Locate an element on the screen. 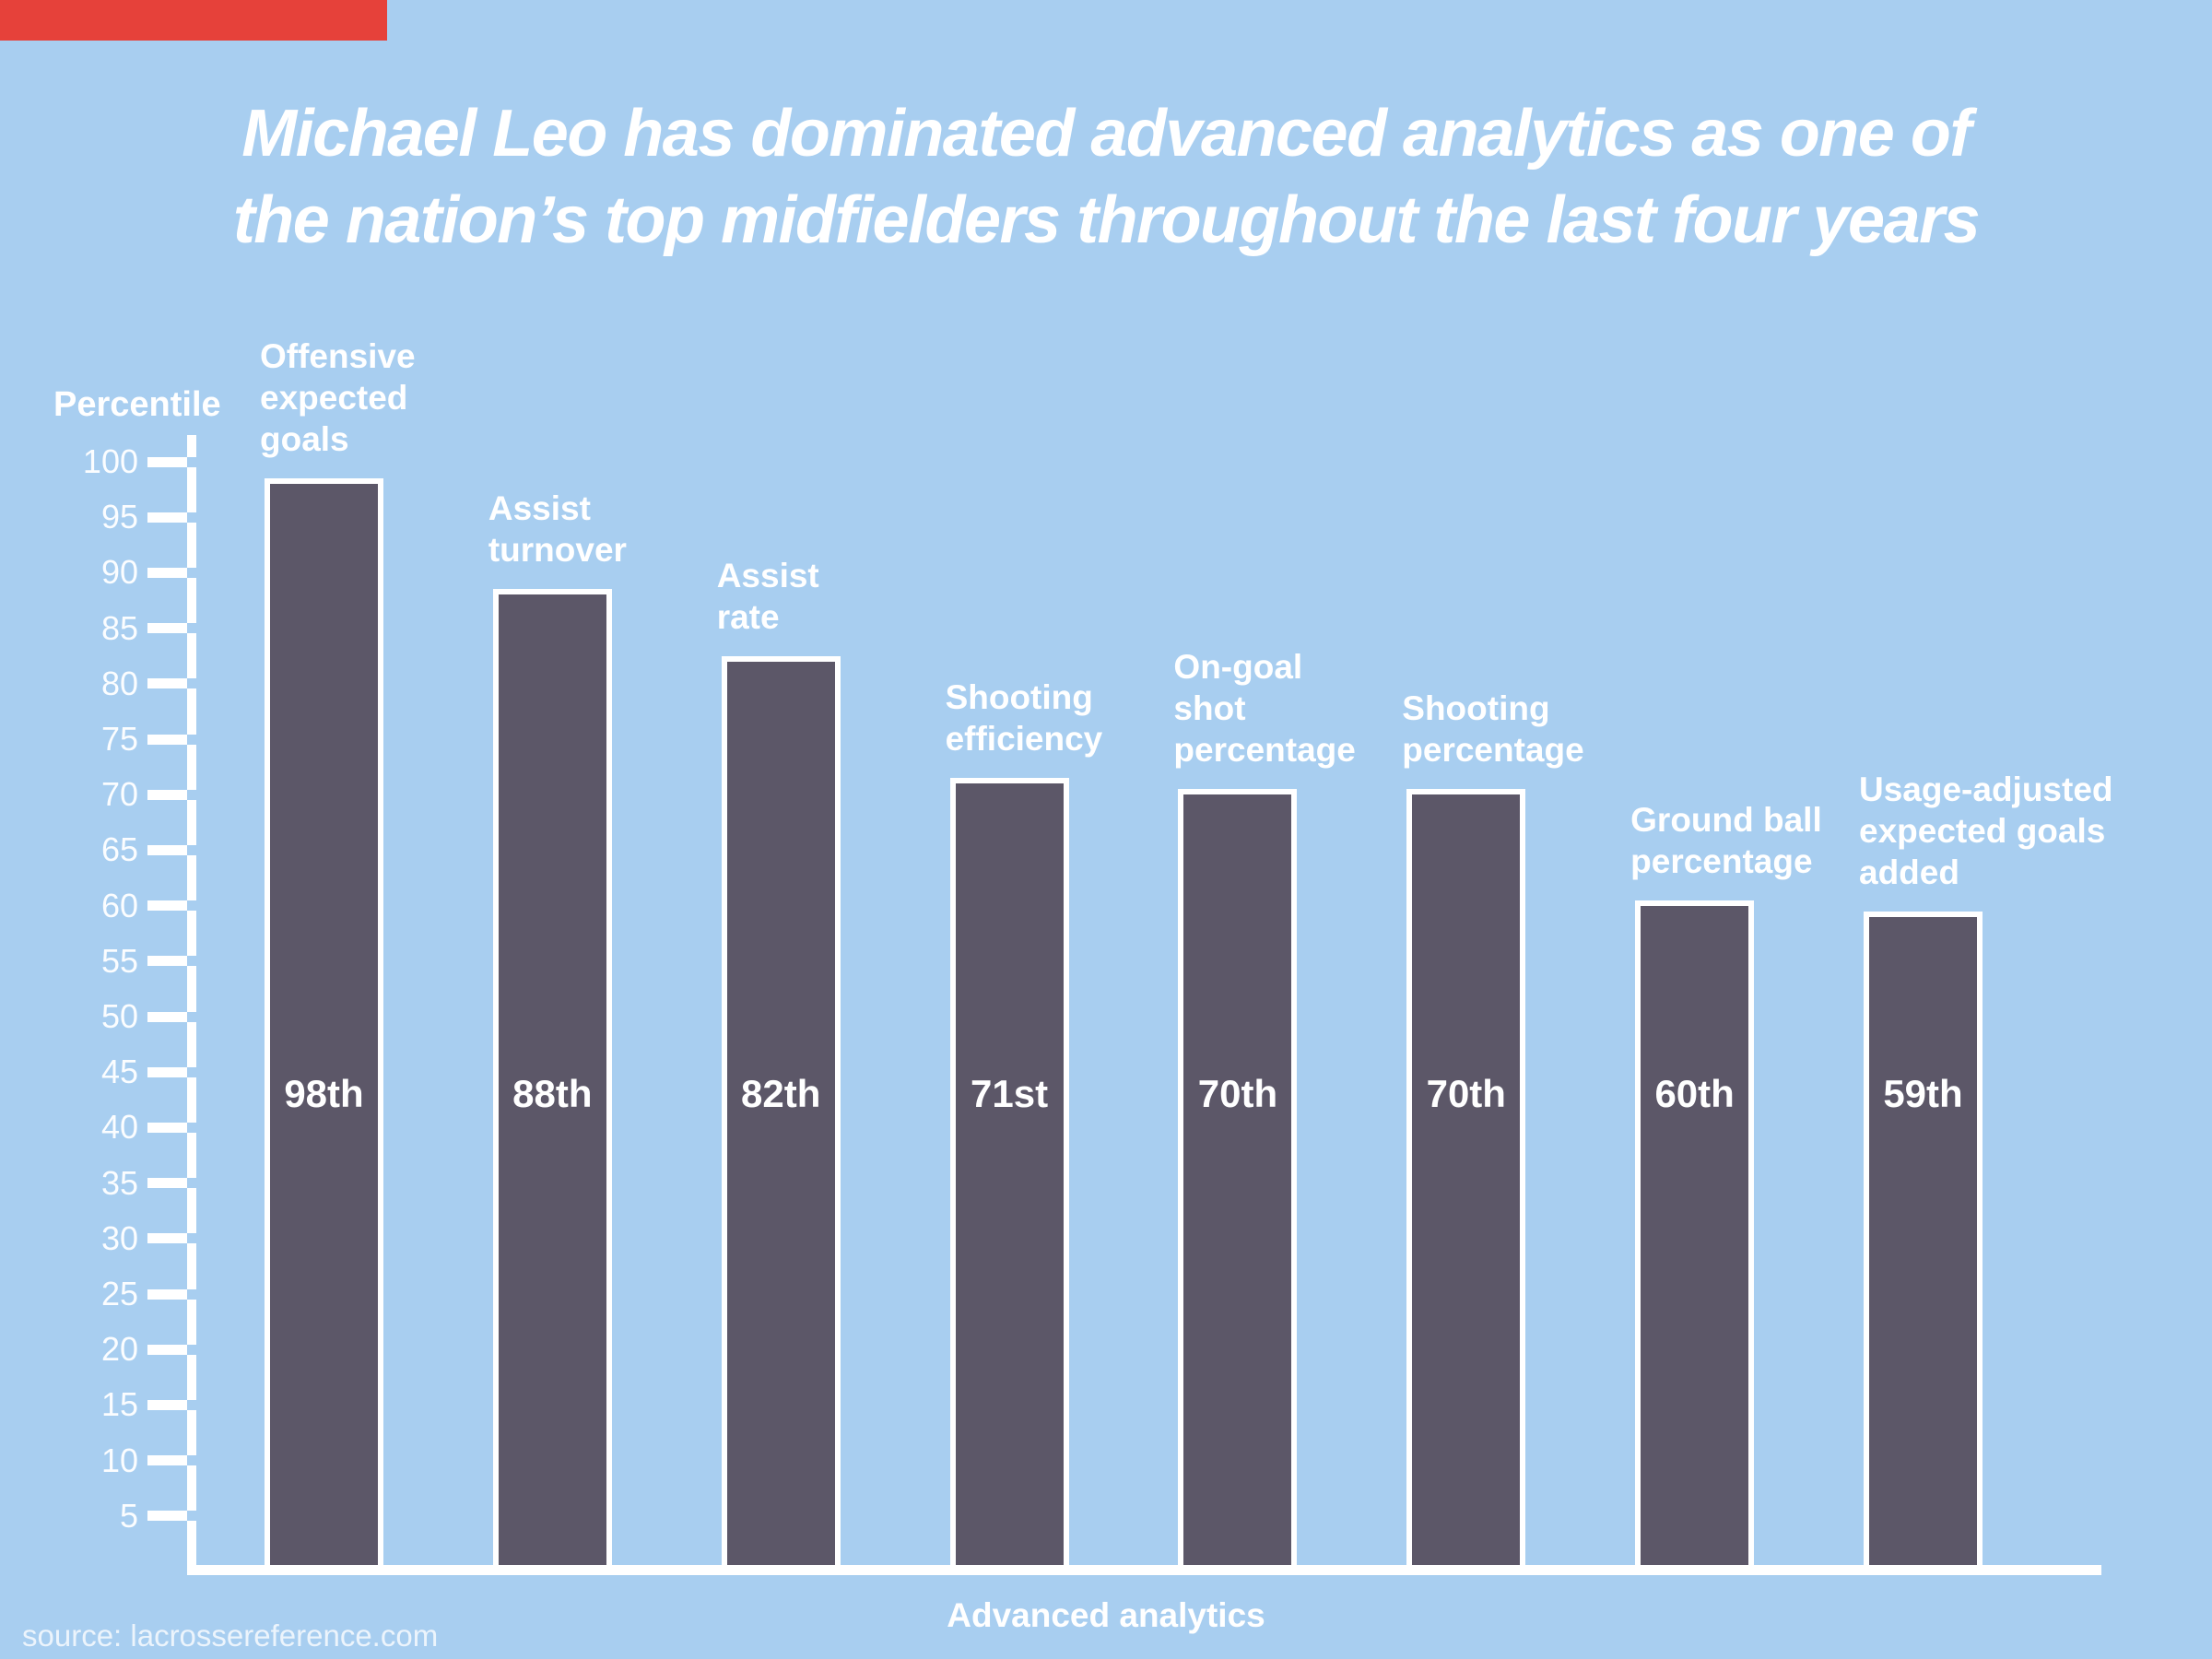  bar-assist-turnover: 88th is located at coordinates (552, 1077).